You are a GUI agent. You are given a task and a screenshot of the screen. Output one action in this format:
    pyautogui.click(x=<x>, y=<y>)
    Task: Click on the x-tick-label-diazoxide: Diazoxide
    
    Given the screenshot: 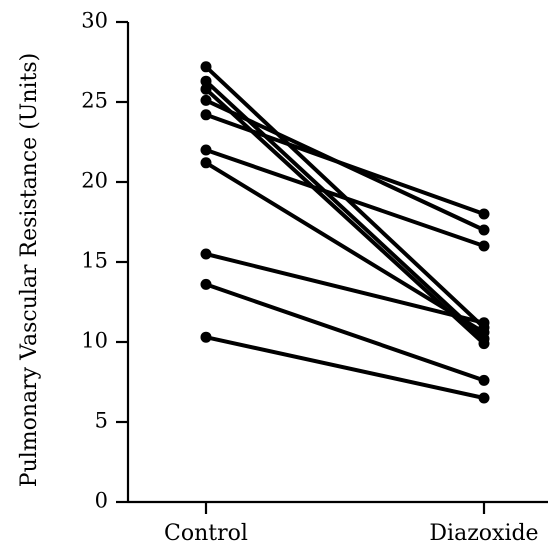 What is the action you would take?
    pyautogui.click(x=483, y=533)
    